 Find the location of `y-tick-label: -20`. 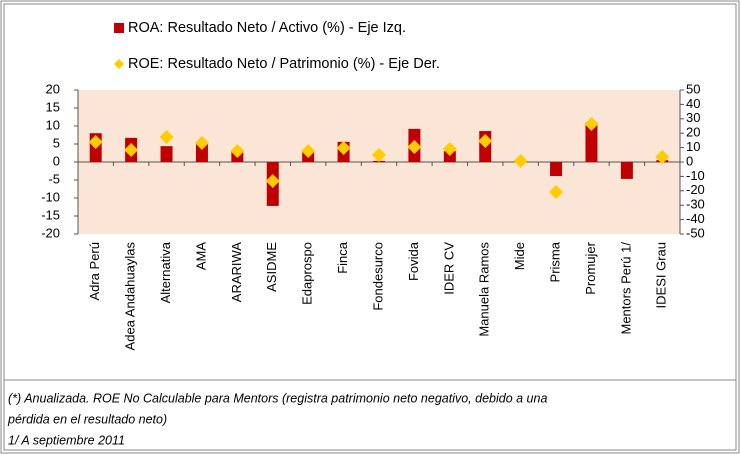

y-tick-label: -20 is located at coordinates (50, 232).